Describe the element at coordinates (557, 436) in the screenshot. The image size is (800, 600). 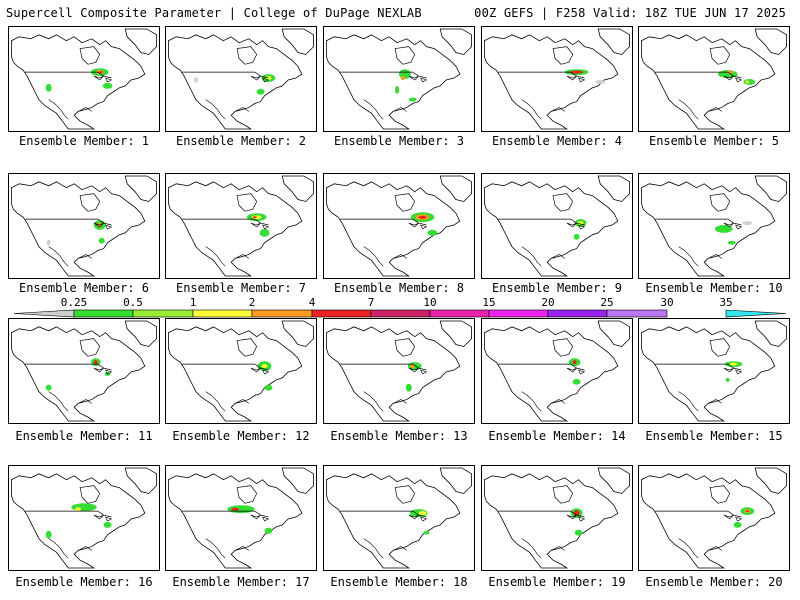
I see `member-caption: Ensemble Member: 14` at that location.